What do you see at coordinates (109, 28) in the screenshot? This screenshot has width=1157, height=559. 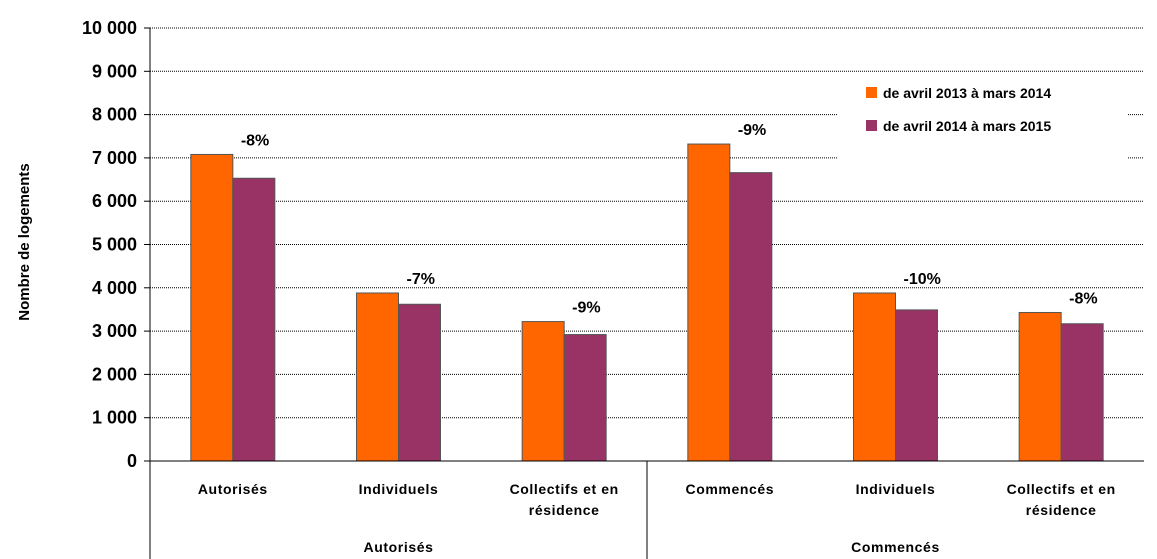 I see `y-tick-label: 10 000` at bounding box center [109, 28].